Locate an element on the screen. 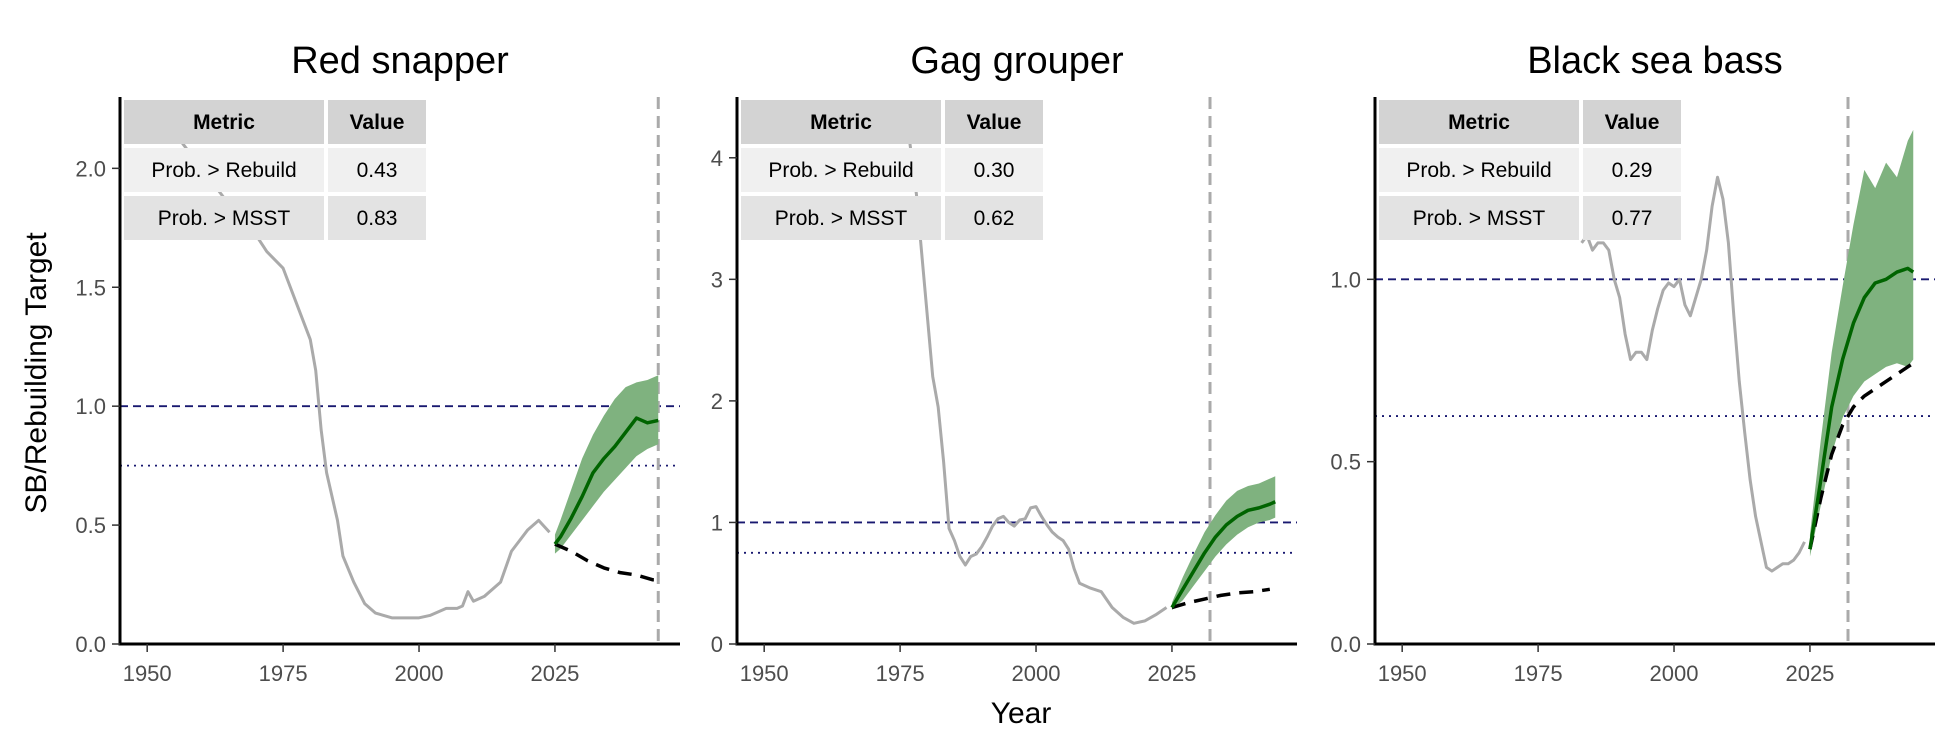  y-tick-label: 4 is located at coordinates (717, 158).